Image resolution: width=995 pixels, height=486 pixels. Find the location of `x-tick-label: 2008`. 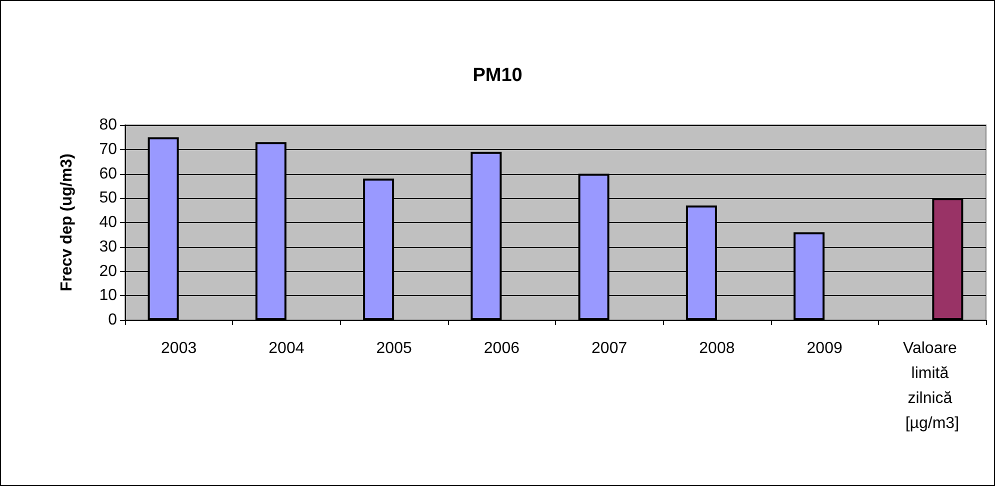

x-tick-label: 2008 is located at coordinates (717, 348).